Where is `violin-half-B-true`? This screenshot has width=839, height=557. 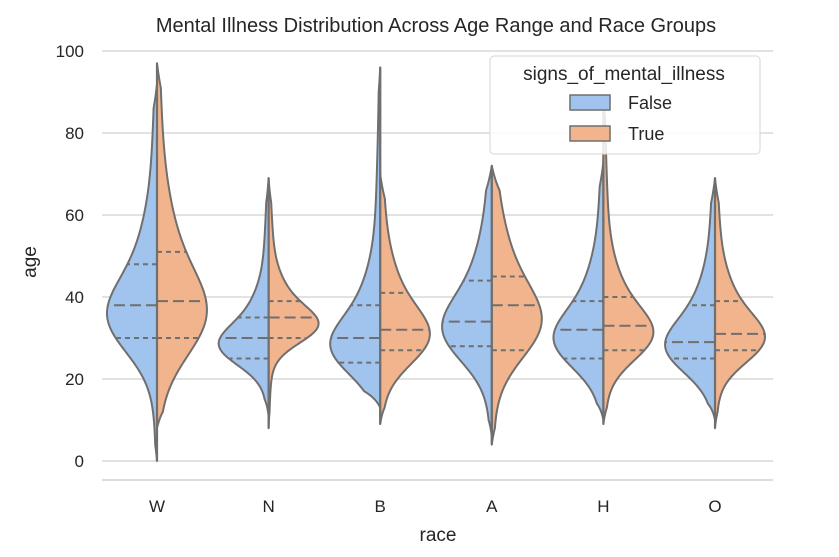 violin-half-B-true is located at coordinates (405, 299).